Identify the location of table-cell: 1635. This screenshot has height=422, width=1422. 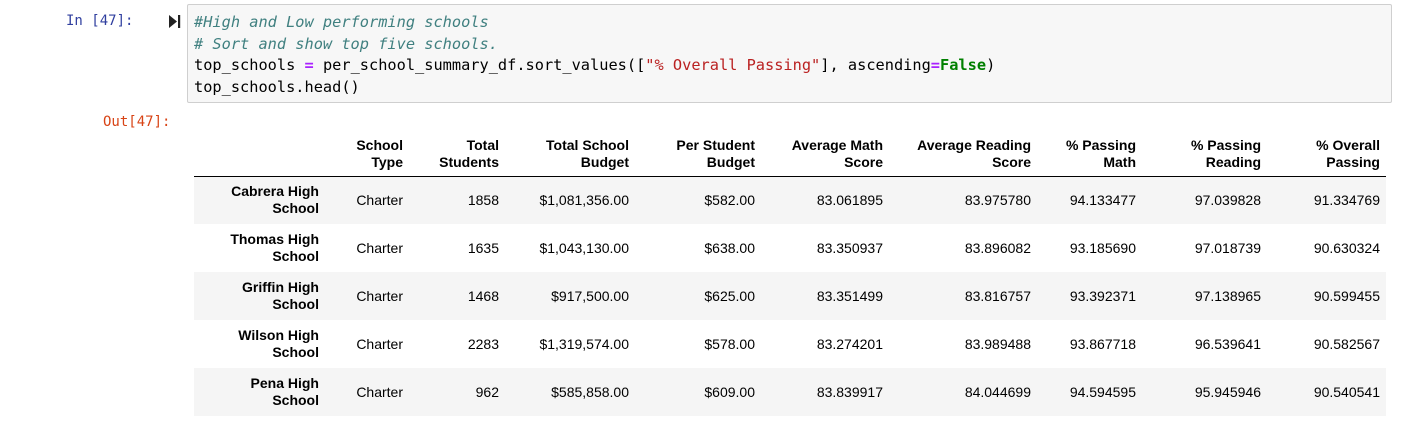
(483, 248).